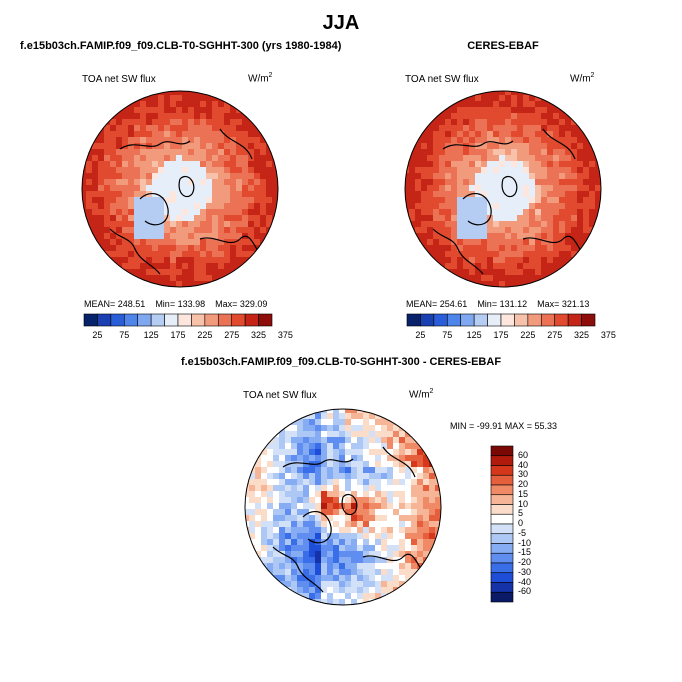 Image resolution: width=682 pixels, height=682 pixels. I want to click on colorbar-tick-label: -30, so click(525, 571).